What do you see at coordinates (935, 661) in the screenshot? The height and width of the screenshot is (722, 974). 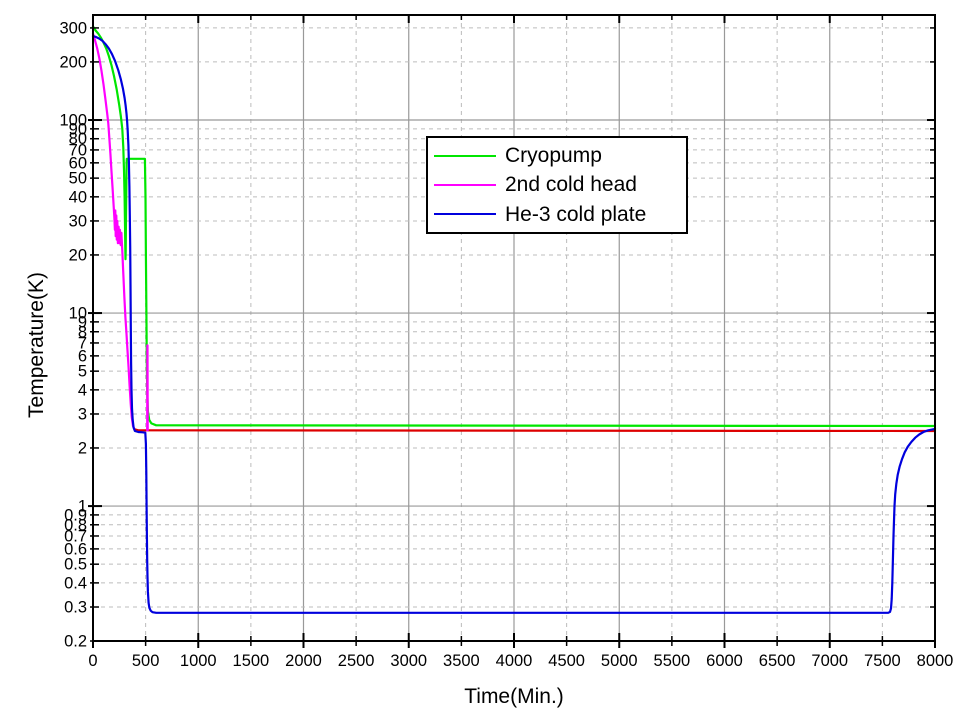 I see `x-tick-label: 8000` at bounding box center [935, 661].